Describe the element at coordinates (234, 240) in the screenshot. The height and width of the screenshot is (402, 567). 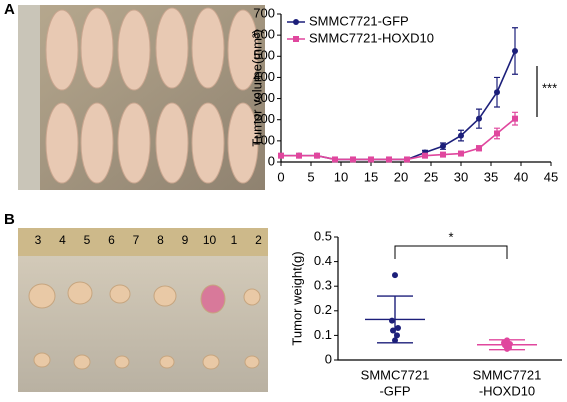
I see `ruler-number: 1` at that location.